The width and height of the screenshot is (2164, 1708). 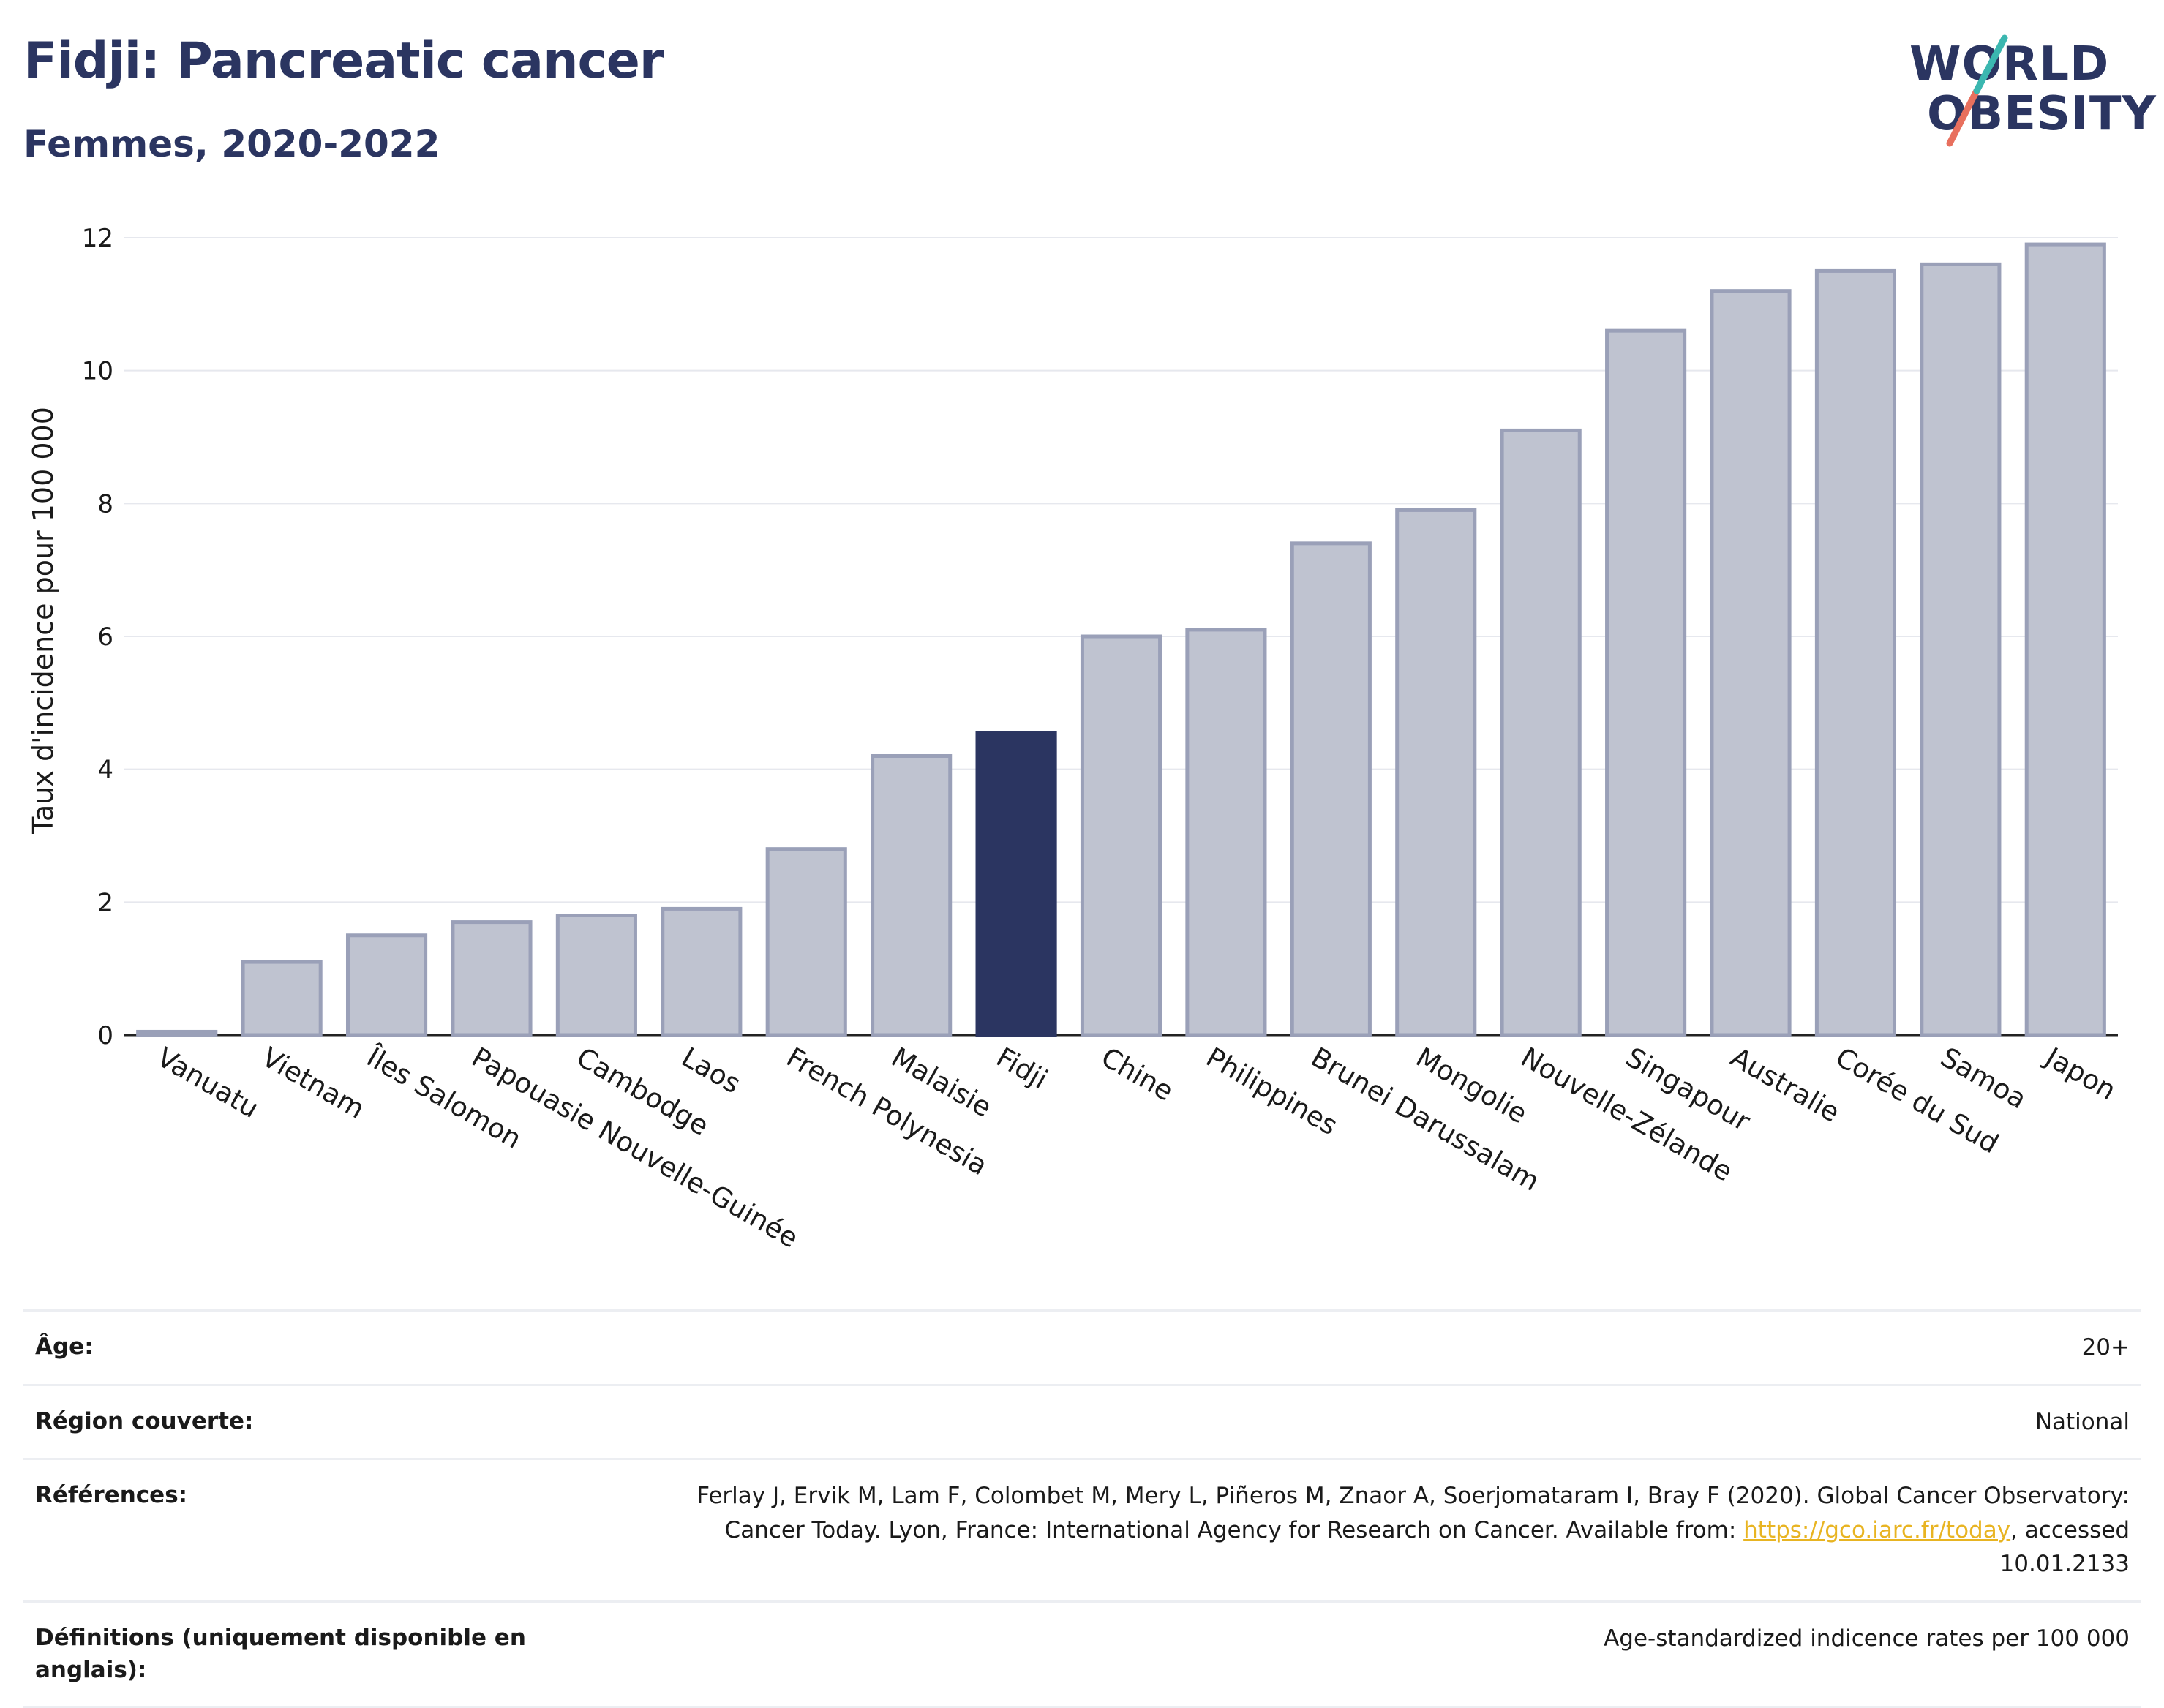 I want to click on y-tick-label: 4, so click(x=105, y=770).